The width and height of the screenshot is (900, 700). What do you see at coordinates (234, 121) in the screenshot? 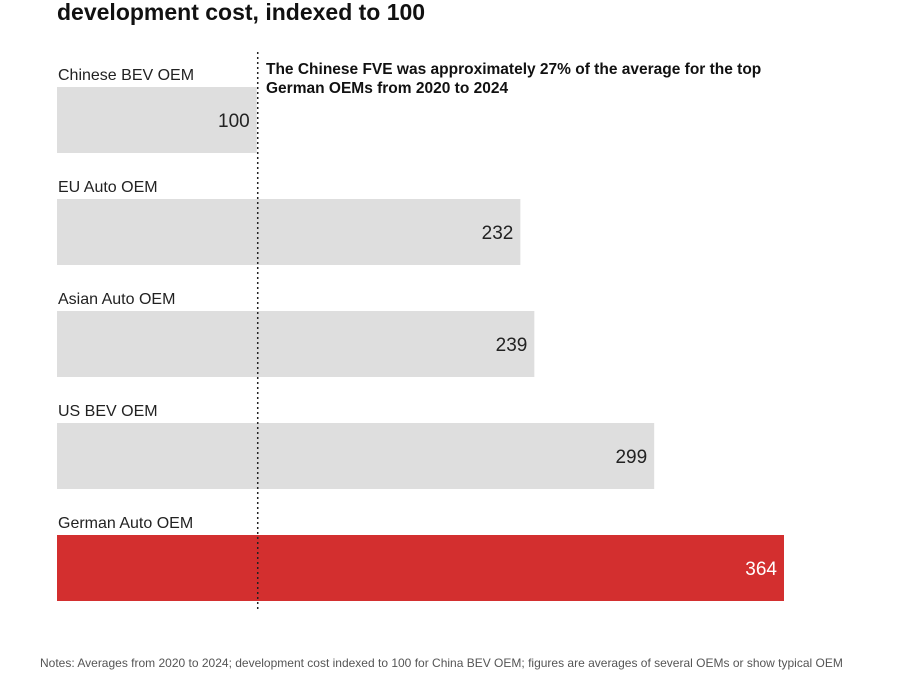
I see `value-label: 100` at bounding box center [234, 121].